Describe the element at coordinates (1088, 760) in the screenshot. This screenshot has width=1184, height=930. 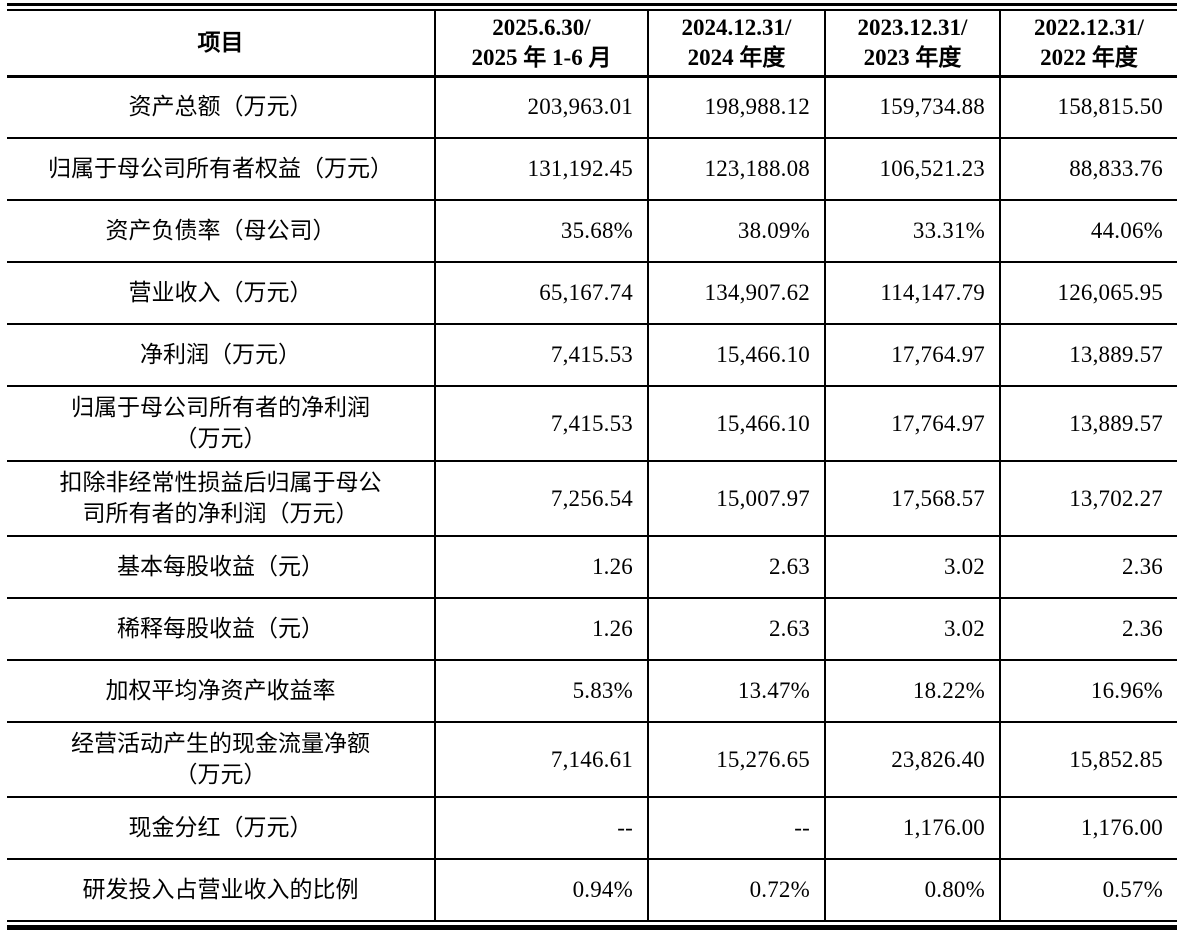
I see `row-value: 15,852.85` at that location.